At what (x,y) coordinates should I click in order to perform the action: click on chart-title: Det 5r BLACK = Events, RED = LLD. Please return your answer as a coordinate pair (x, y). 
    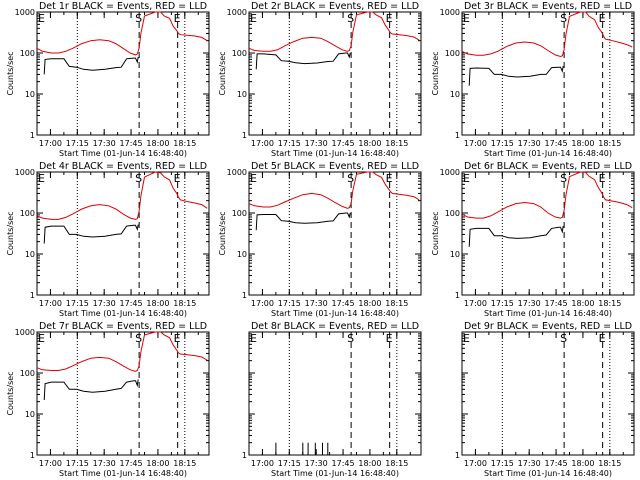
    Looking at the image, I should click on (335, 166).